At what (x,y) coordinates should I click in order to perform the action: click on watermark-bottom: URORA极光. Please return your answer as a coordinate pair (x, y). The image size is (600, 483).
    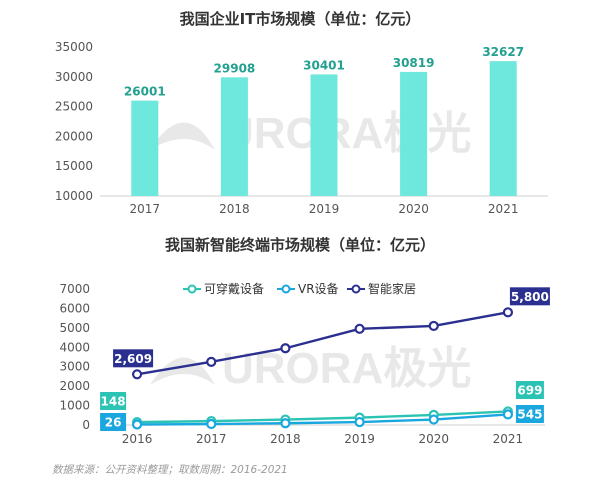
    Looking at the image, I should click on (310, 368).